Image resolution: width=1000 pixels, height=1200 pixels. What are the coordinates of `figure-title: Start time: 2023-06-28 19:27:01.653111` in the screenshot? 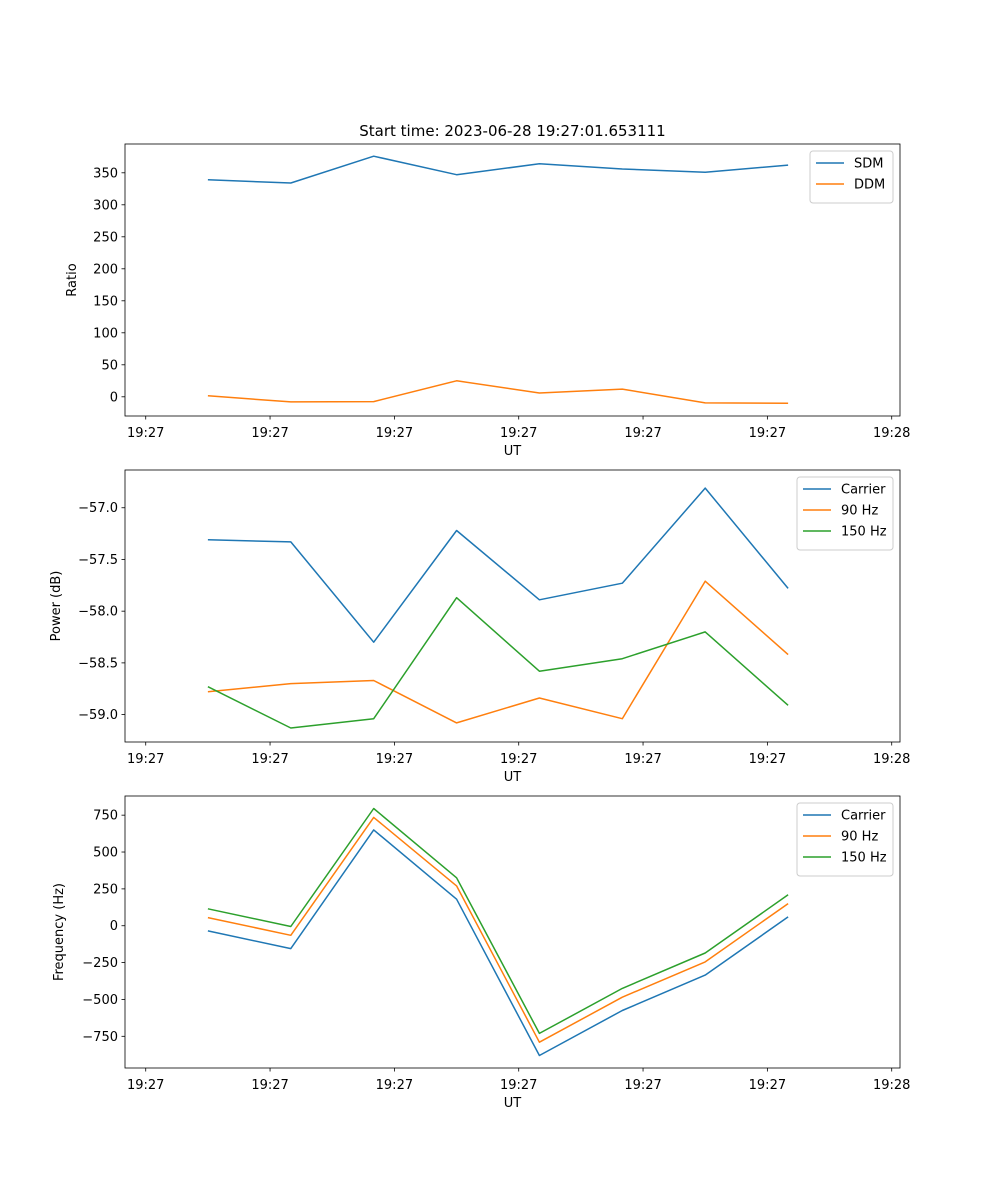 It's located at (512, 131).